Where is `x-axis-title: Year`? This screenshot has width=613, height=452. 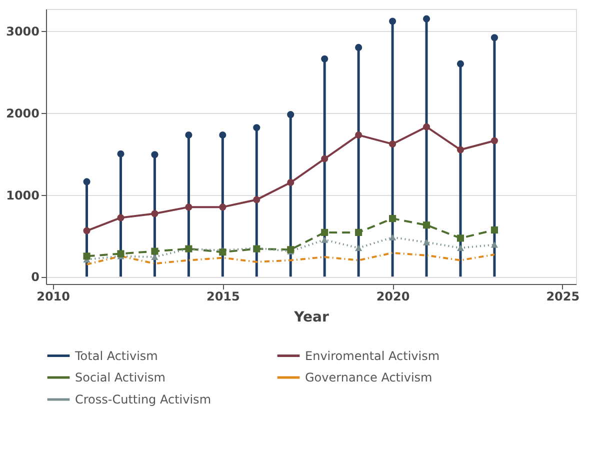 x-axis-title: Year is located at coordinates (311, 318).